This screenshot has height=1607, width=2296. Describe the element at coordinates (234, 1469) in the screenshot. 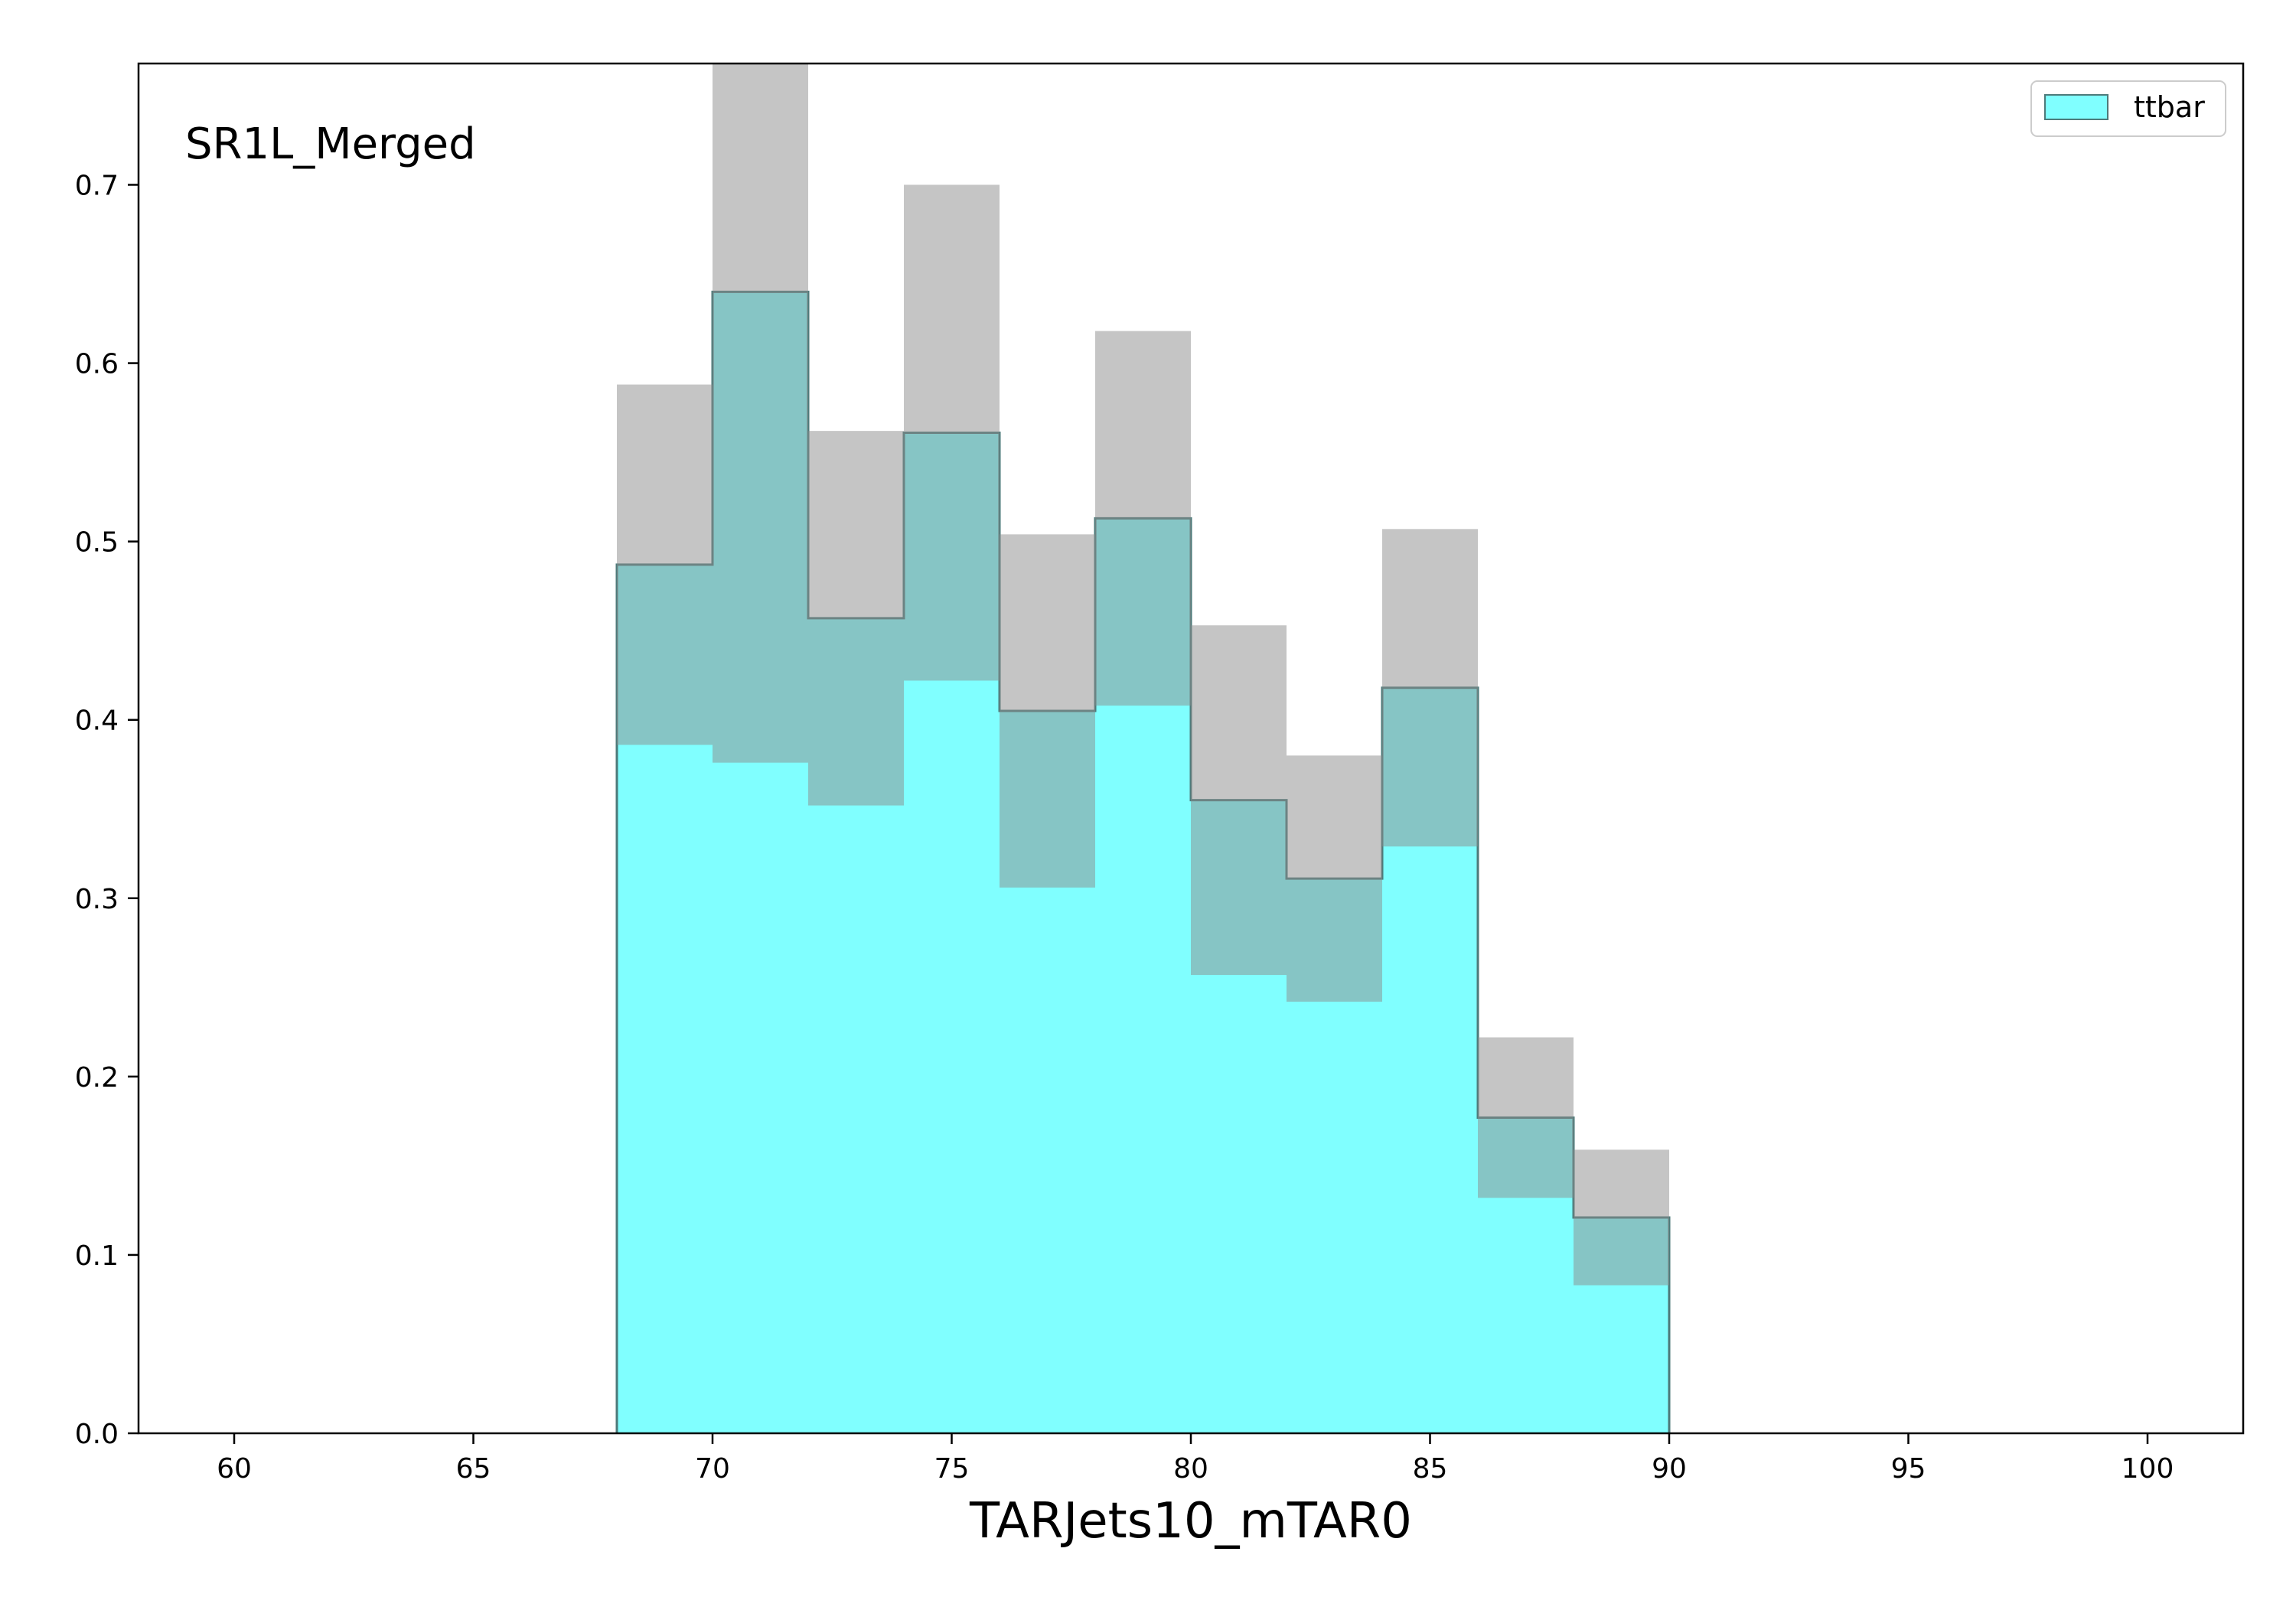

I see `x-tick-label: 60` at that location.